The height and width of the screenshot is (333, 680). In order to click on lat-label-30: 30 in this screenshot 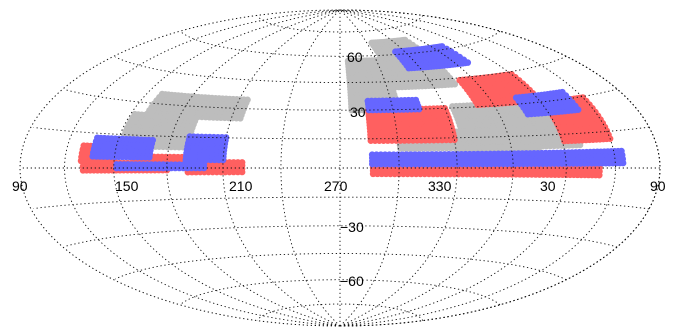, I will do `click(358, 112)`.